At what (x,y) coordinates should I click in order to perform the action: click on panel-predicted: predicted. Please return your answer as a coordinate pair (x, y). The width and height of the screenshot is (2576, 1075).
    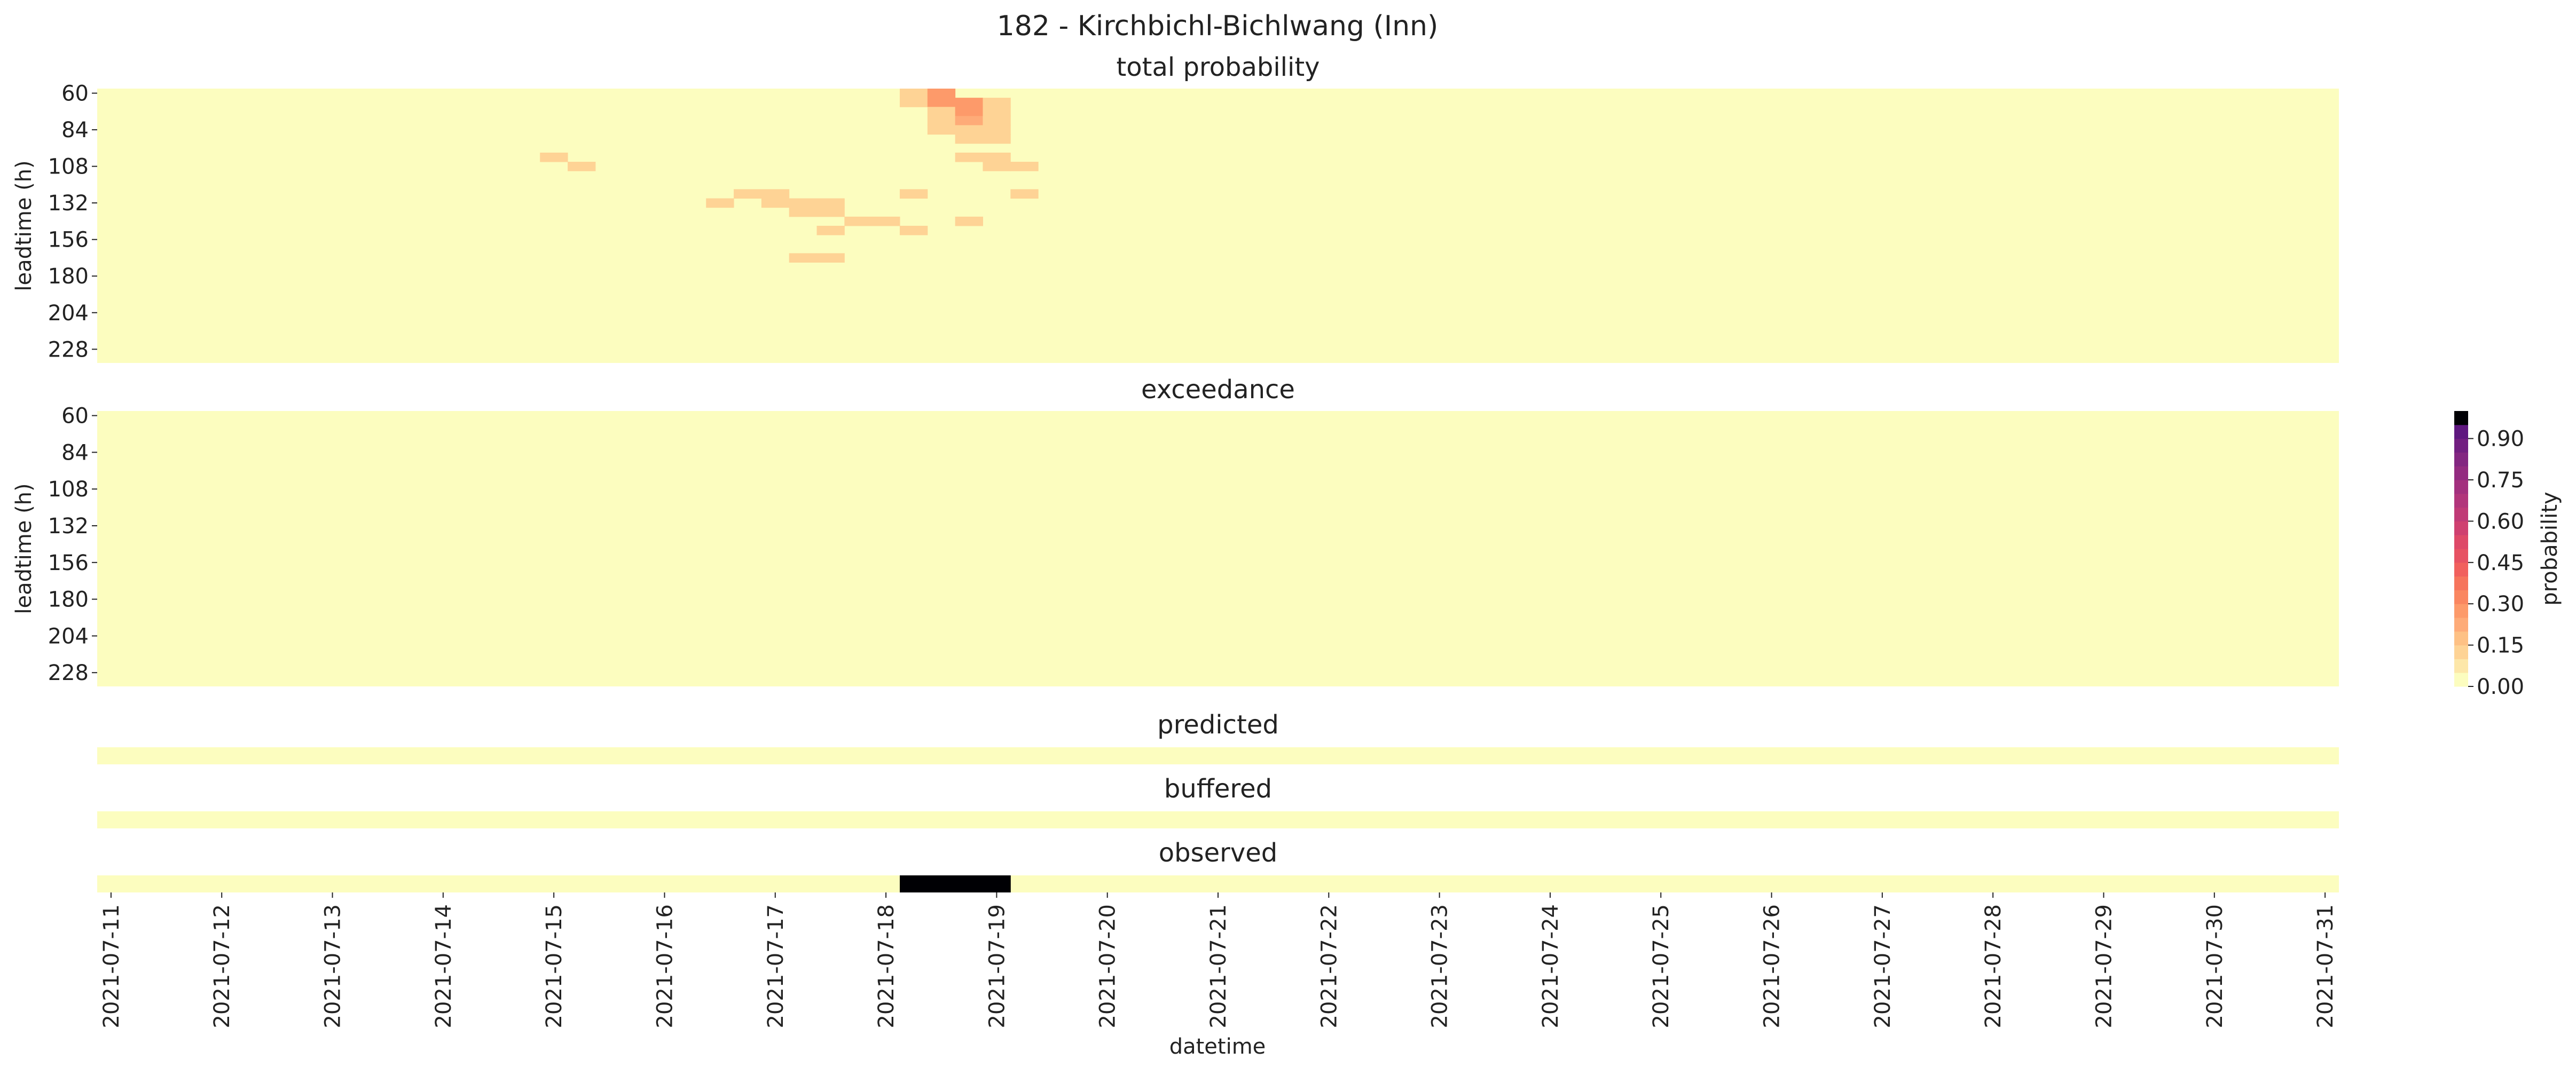
    Looking at the image, I should click on (1218, 737).